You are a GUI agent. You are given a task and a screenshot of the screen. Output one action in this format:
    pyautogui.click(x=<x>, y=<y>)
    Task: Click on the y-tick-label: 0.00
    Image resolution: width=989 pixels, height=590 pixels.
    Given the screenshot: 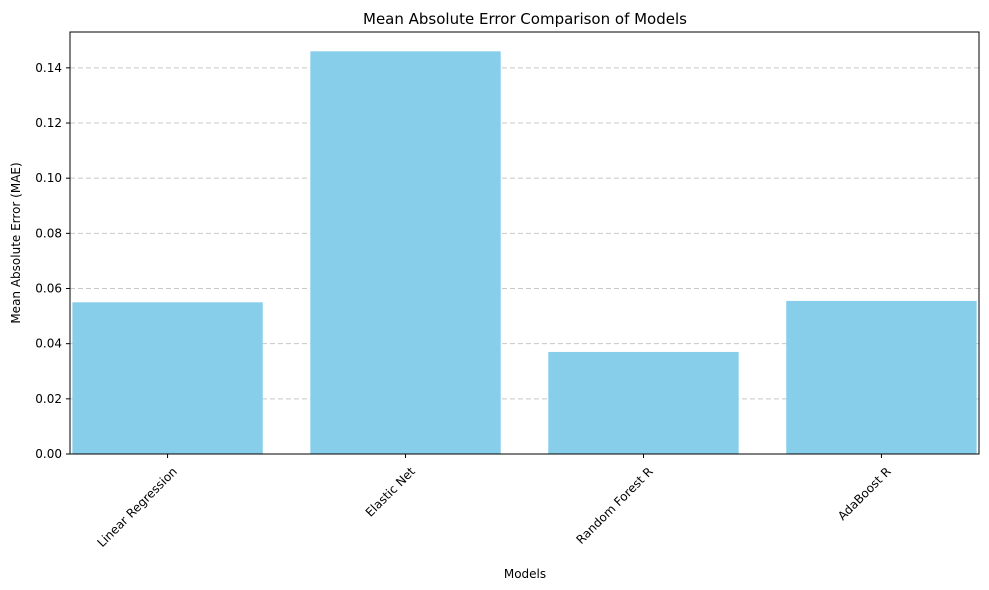 What is the action you would take?
    pyautogui.click(x=48, y=454)
    